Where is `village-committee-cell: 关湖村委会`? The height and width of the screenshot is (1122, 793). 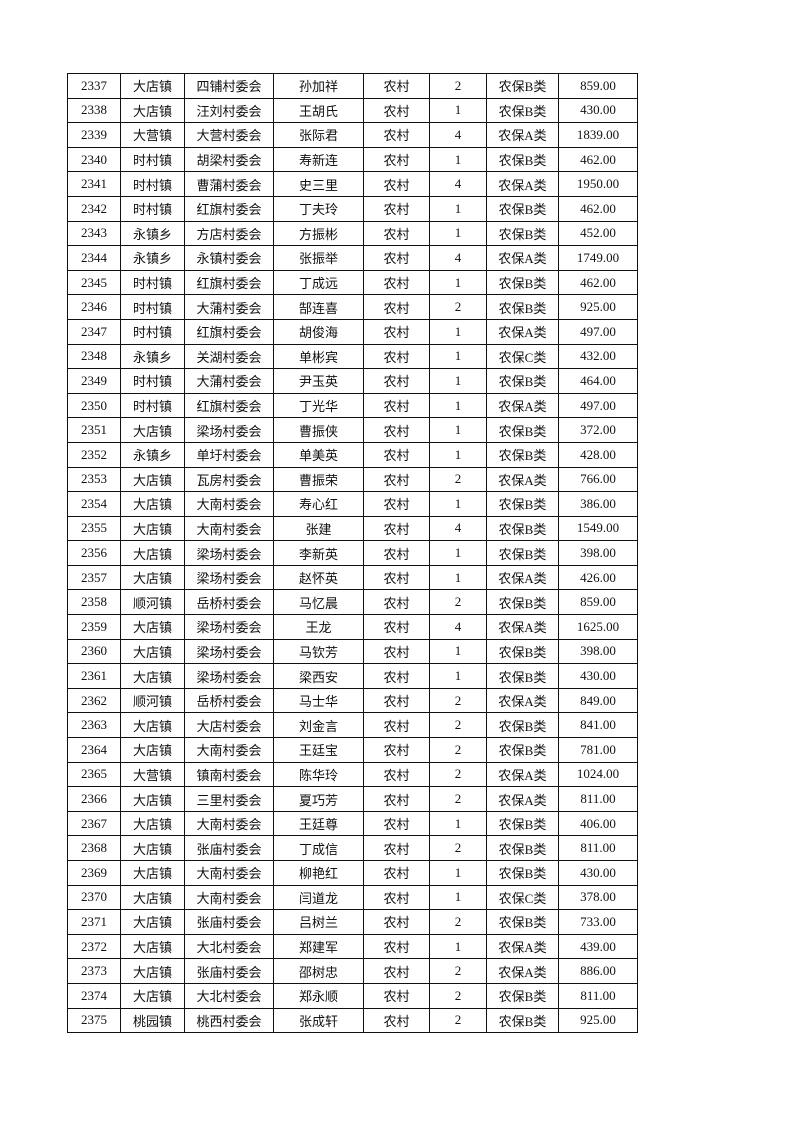 village-committee-cell: 关湖村委会 is located at coordinates (229, 356).